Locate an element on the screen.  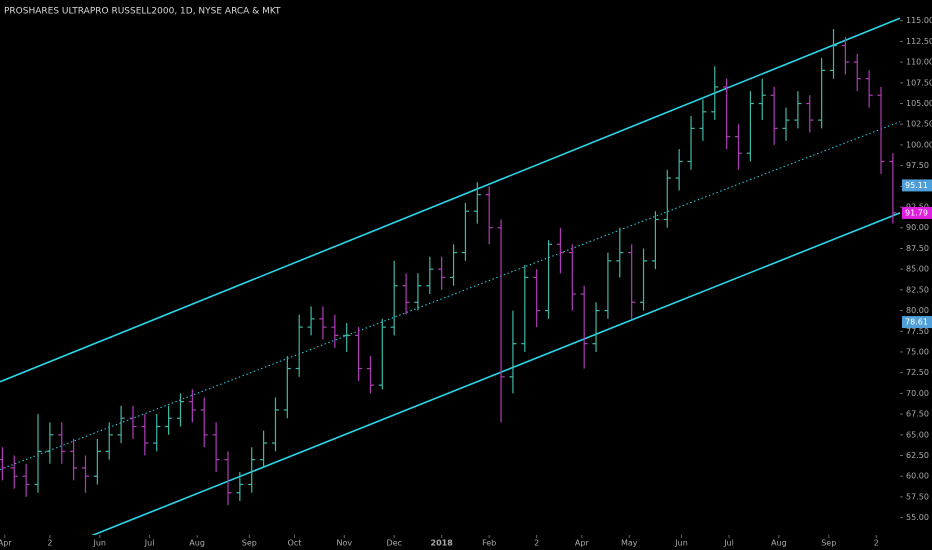
x-tick-label: May is located at coordinates (629, 543).